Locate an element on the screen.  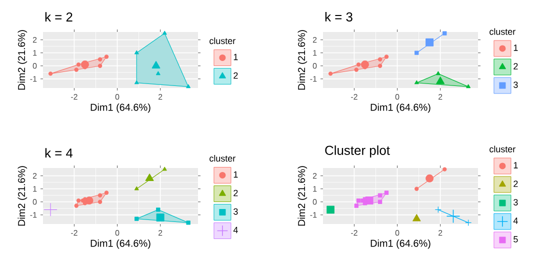
chart-title: k = 4 is located at coordinates (59, 153).